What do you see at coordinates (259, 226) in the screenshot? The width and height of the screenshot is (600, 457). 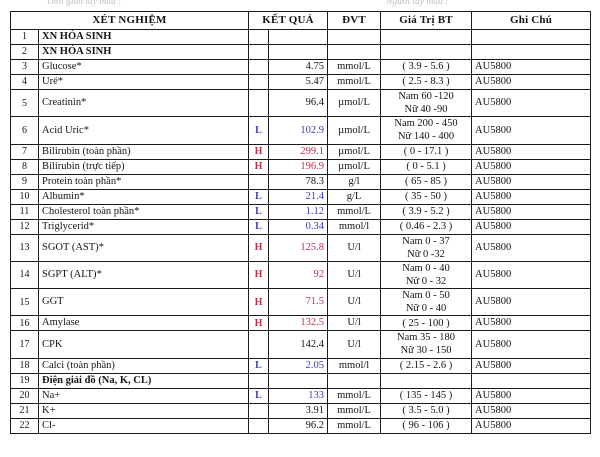 I see `cell-flag: L` at bounding box center [259, 226].